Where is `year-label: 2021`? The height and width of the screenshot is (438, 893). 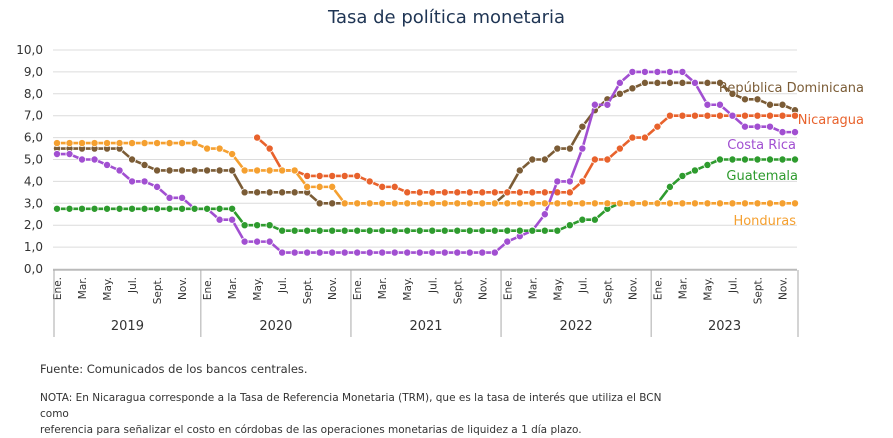 year-label: 2021 is located at coordinates (425, 326).